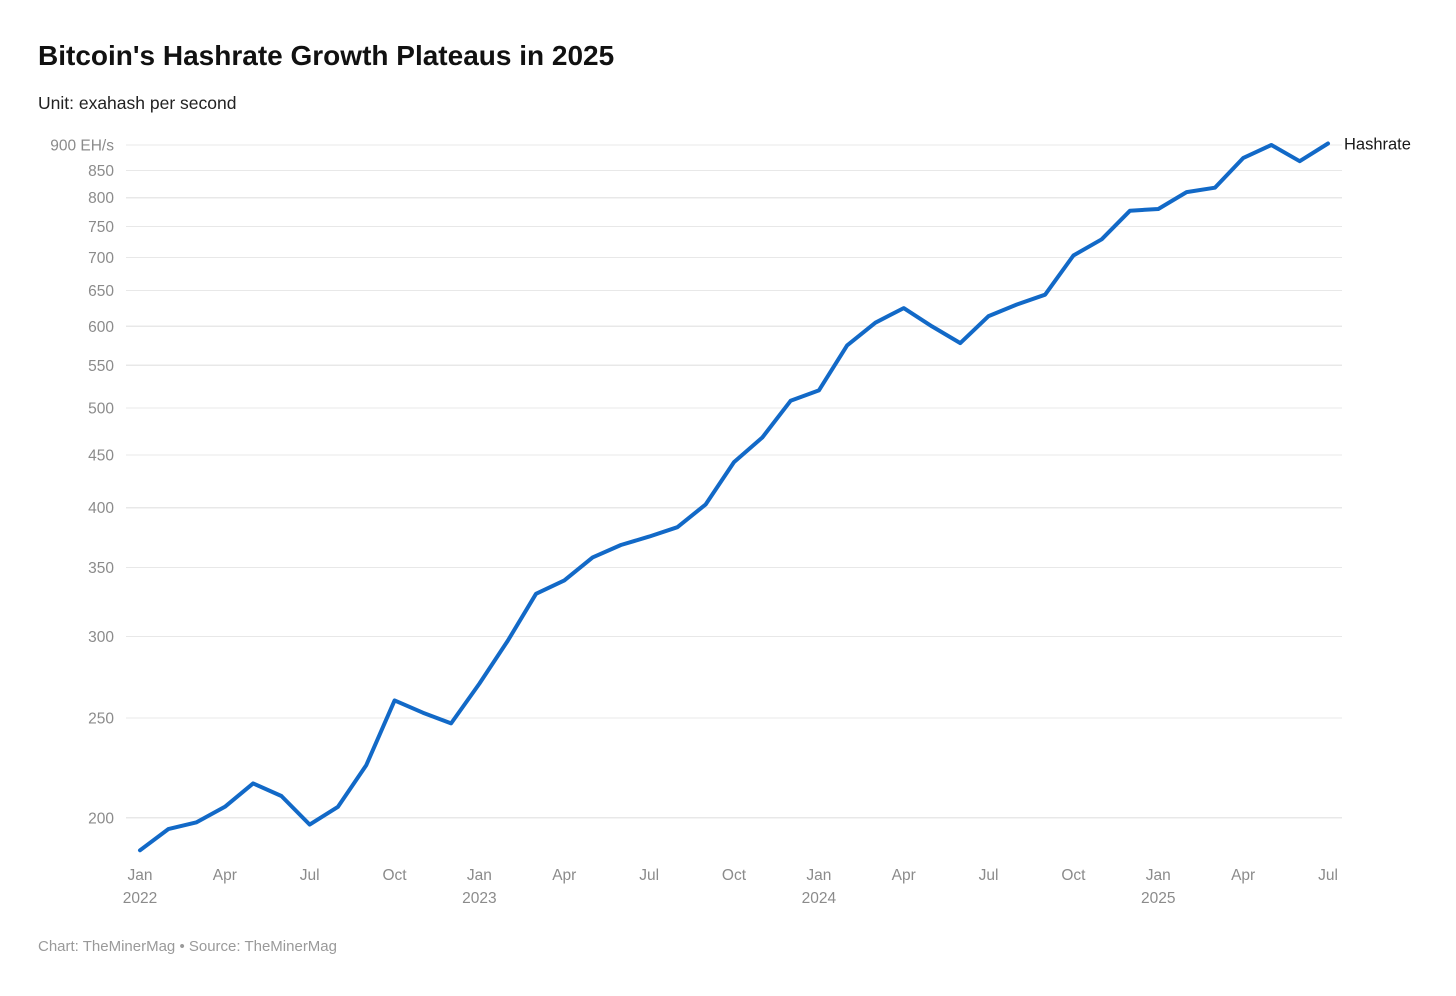 The width and height of the screenshot is (1456, 996). I want to click on y-tick-label: 550, so click(101, 366).